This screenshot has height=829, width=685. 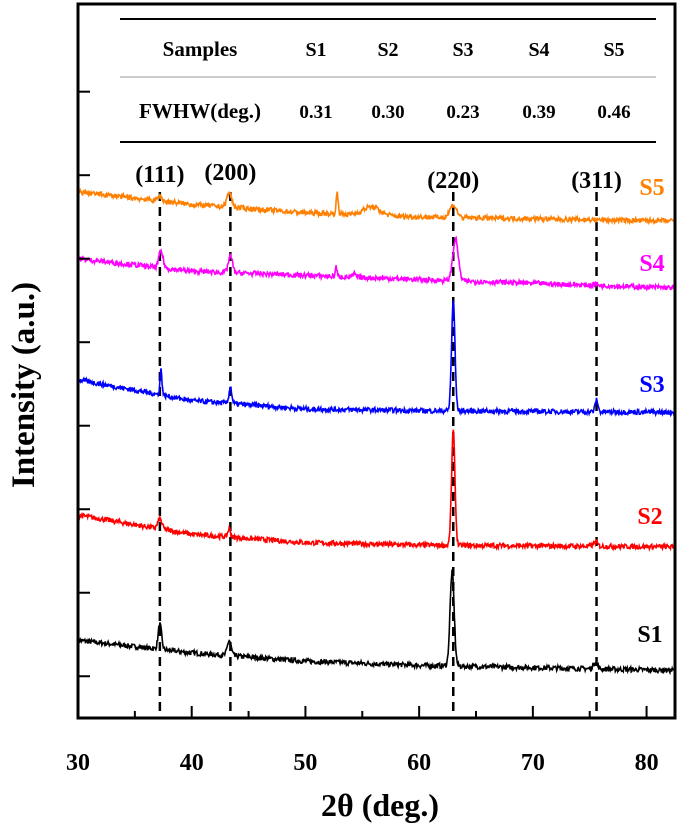 What do you see at coordinates (200, 111) in the screenshot?
I see `table-row-label: FWHW(deg.)` at bounding box center [200, 111].